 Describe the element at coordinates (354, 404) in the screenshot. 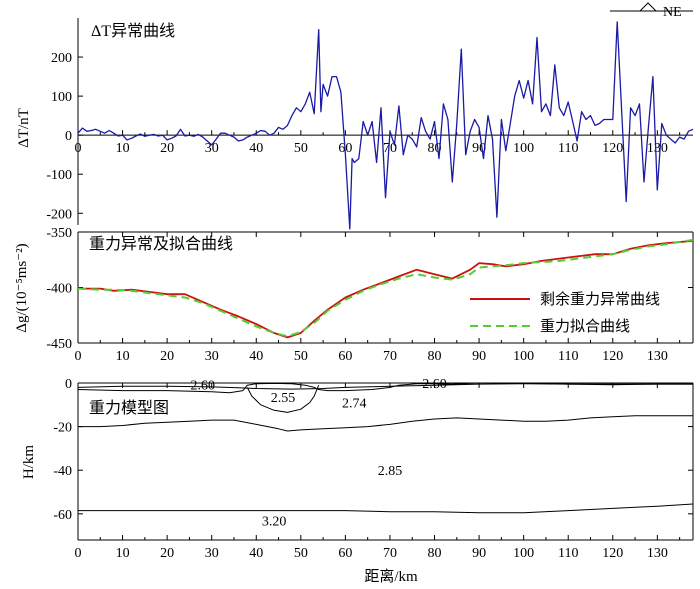

I see `density-label: 2.74` at that location.